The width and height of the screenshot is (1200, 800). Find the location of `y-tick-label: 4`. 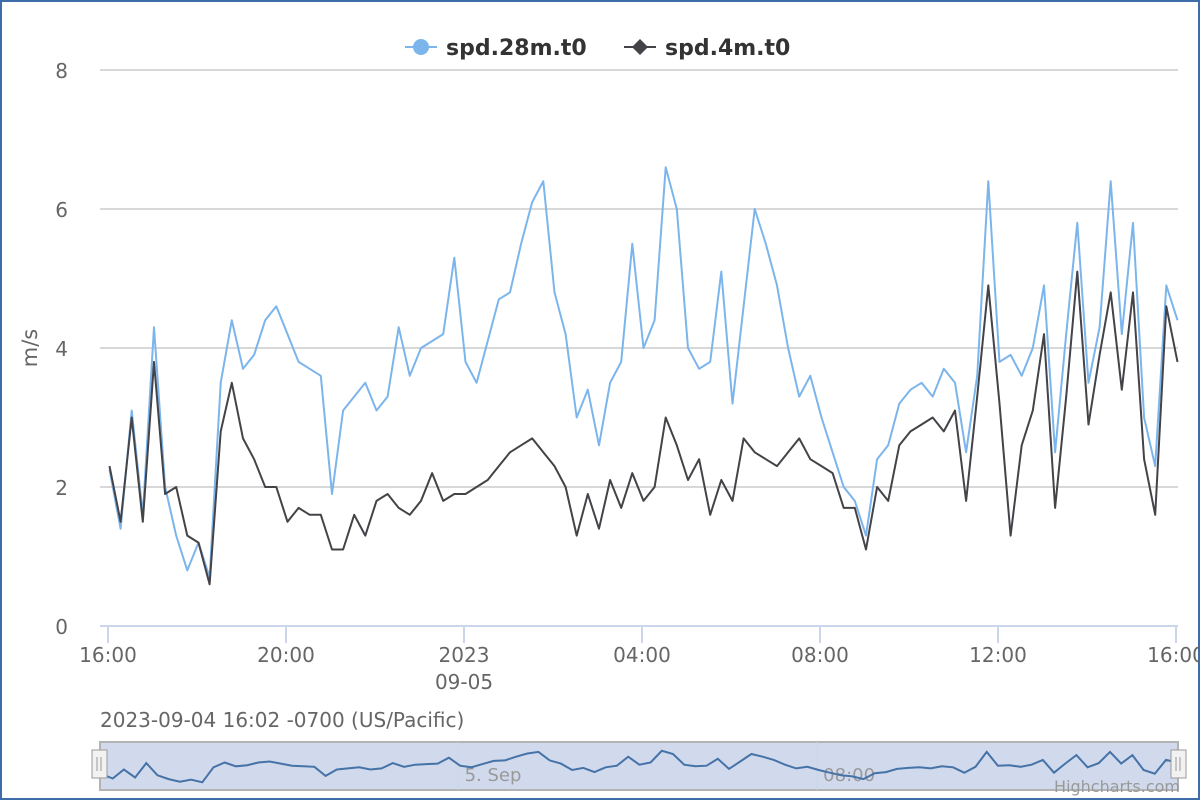

y-tick-label: 4 is located at coordinates (61, 349).